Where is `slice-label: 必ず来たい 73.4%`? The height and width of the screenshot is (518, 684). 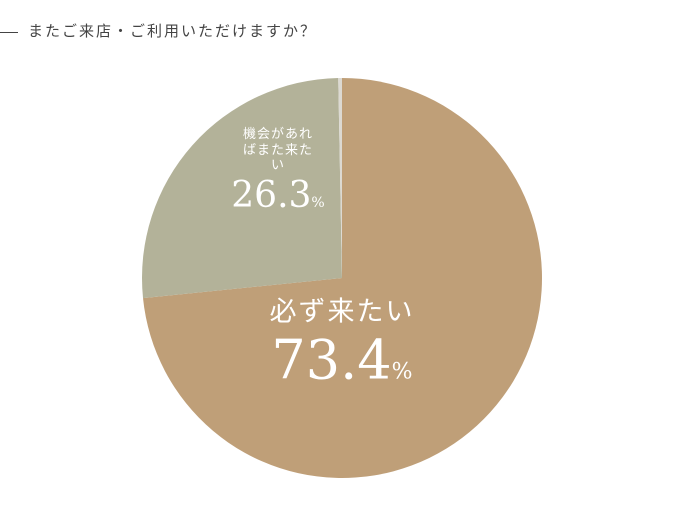
slice-label: 必ず来たい 73.4% is located at coordinates (342, 344).